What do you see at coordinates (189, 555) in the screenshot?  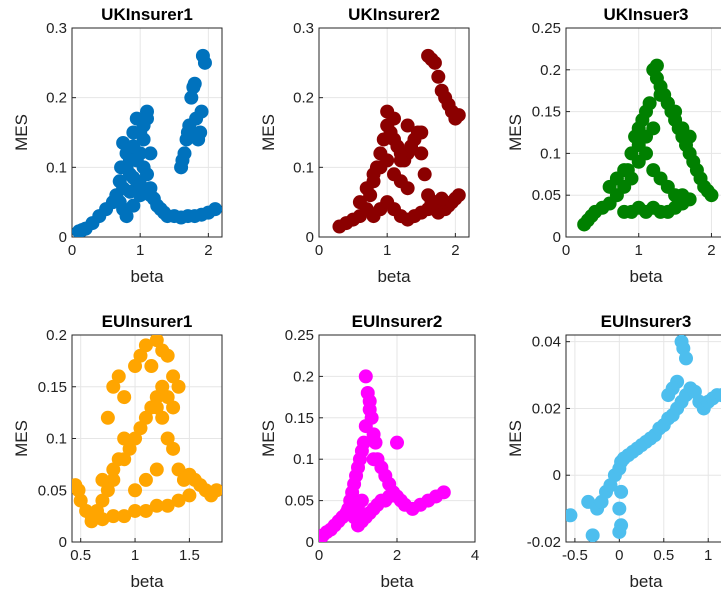 I see `x-tick-label: 1.5` at bounding box center [189, 555].